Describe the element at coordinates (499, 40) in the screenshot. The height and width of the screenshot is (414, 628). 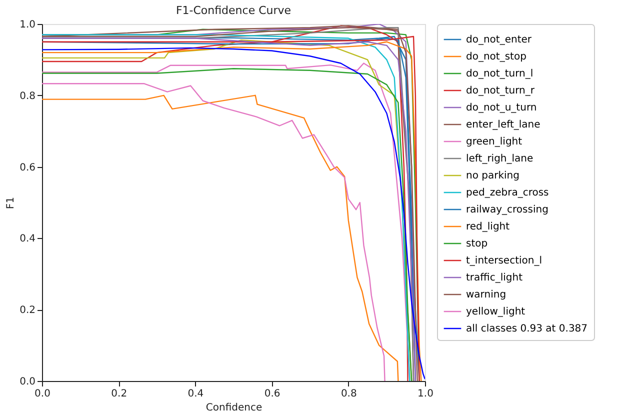
I see `legend-label: do_not_enter` at that location.